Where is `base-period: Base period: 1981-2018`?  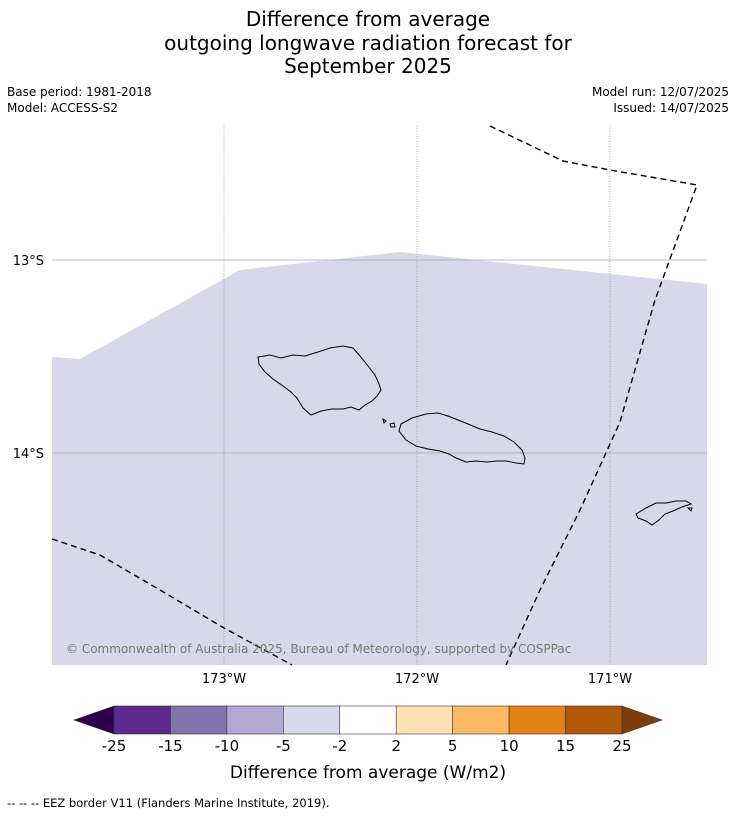
base-period: Base period: 1981-2018 is located at coordinates (79, 92).